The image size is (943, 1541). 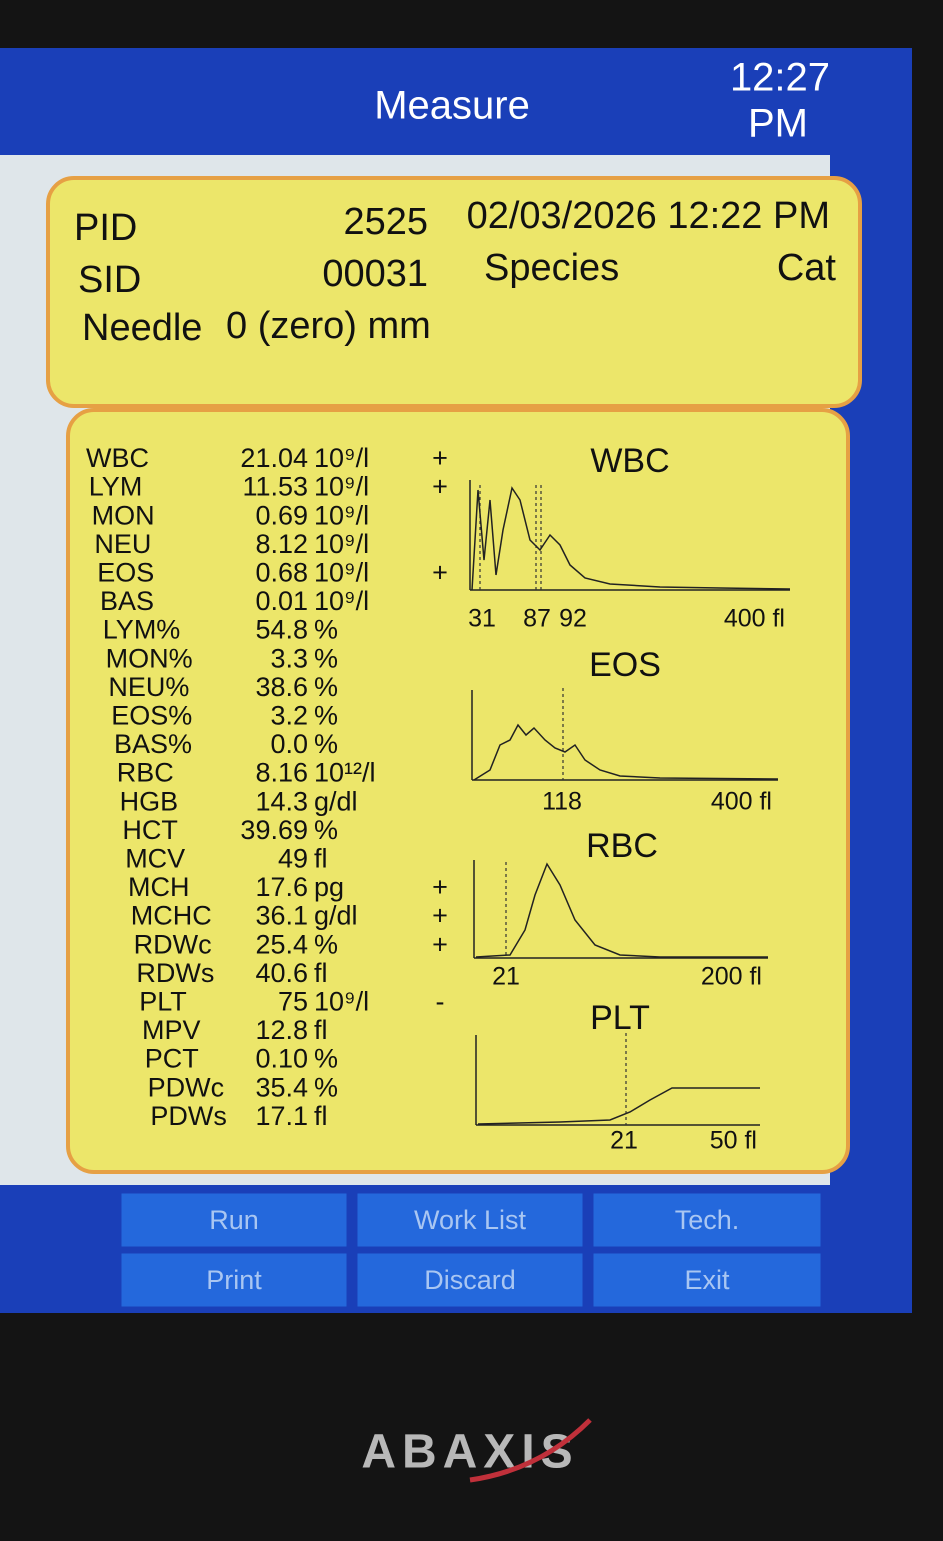 I want to click on histogram-end: 400 fl, so click(x=754, y=619).